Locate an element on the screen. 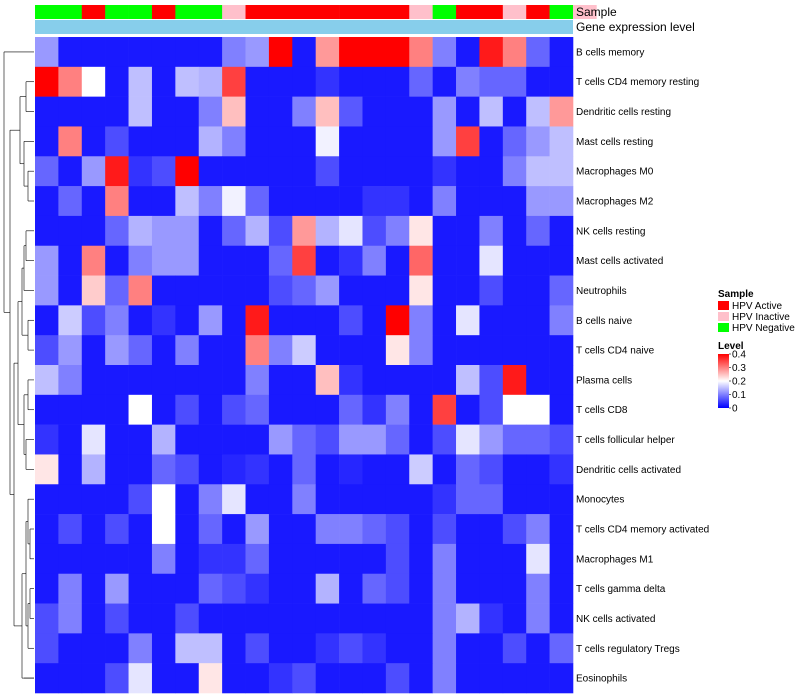 The image size is (800, 700). row-dendrogram is located at coordinates (18, 365).